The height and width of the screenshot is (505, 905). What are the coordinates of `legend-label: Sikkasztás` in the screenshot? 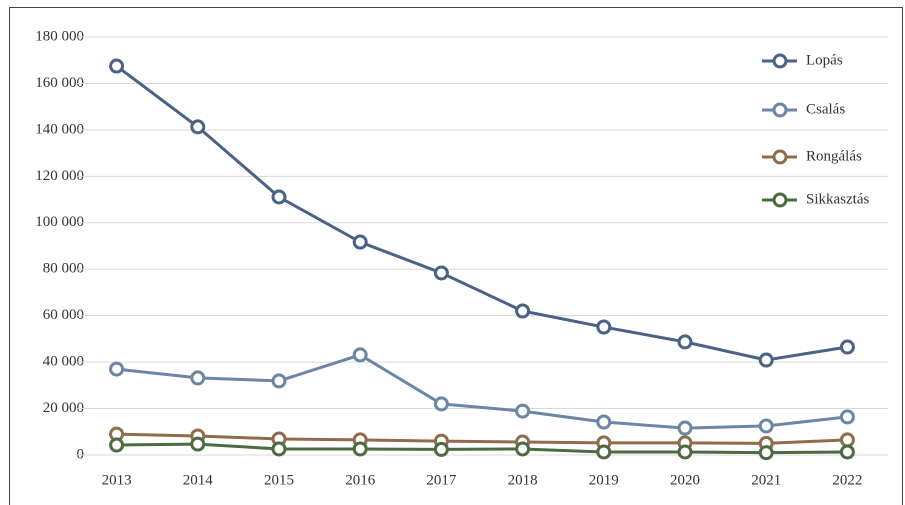 It's located at (837, 199).